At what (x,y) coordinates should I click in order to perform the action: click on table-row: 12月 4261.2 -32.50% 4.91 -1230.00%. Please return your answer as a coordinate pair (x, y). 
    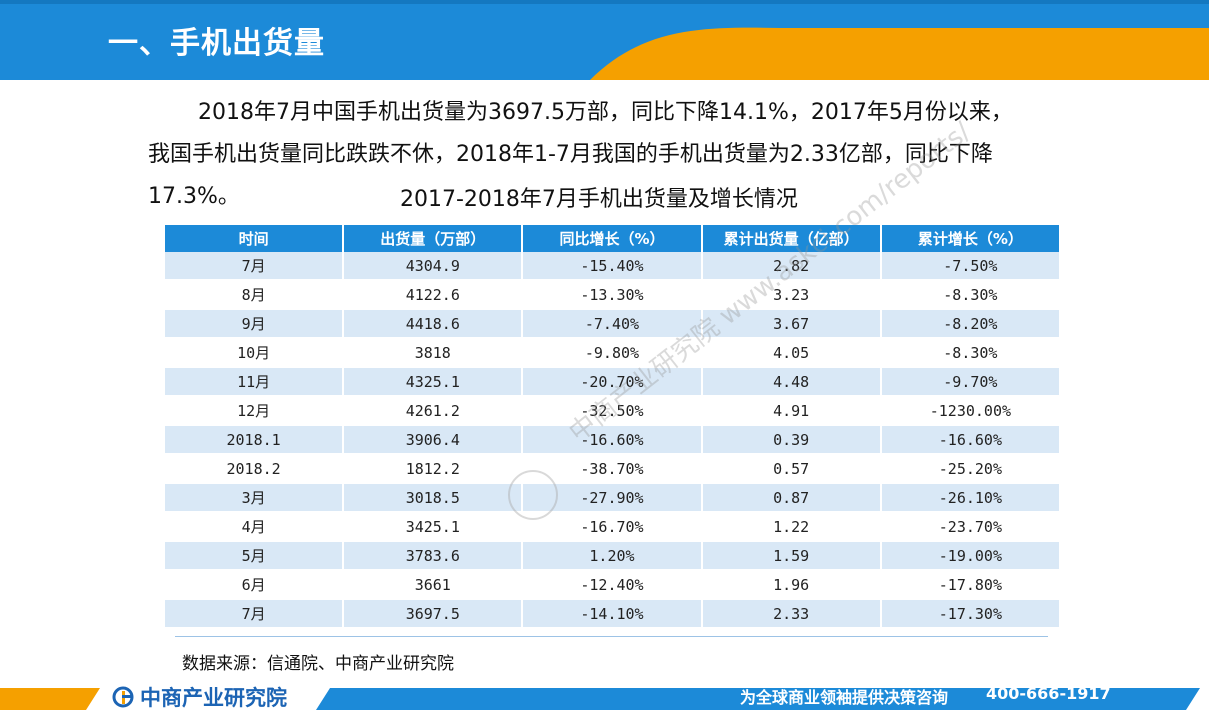
    Looking at the image, I should click on (612, 411).